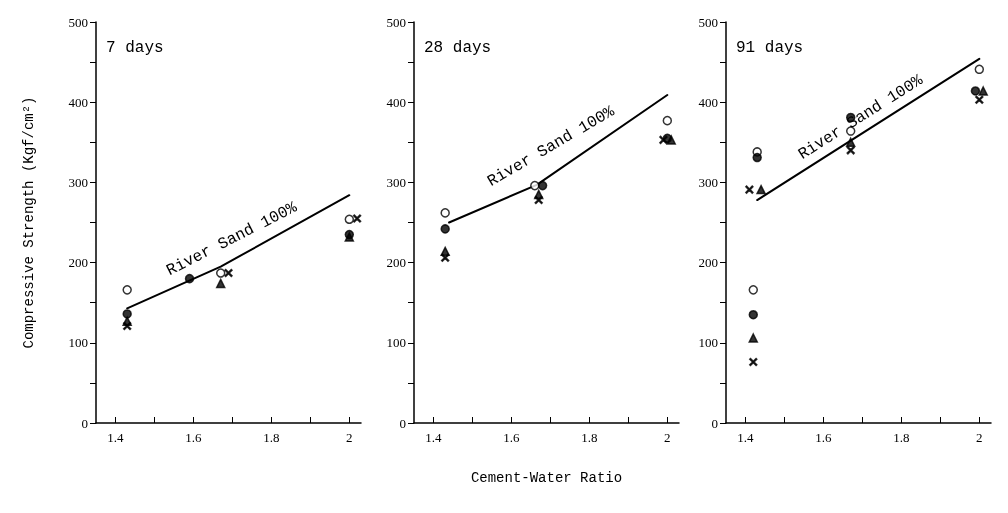 This screenshot has height=513, width=1008. Describe the element at coordinates (29, 222) in the screenshot. I see `y-axis-title: Compressive Strength (Kgf/cm²)` at that location.